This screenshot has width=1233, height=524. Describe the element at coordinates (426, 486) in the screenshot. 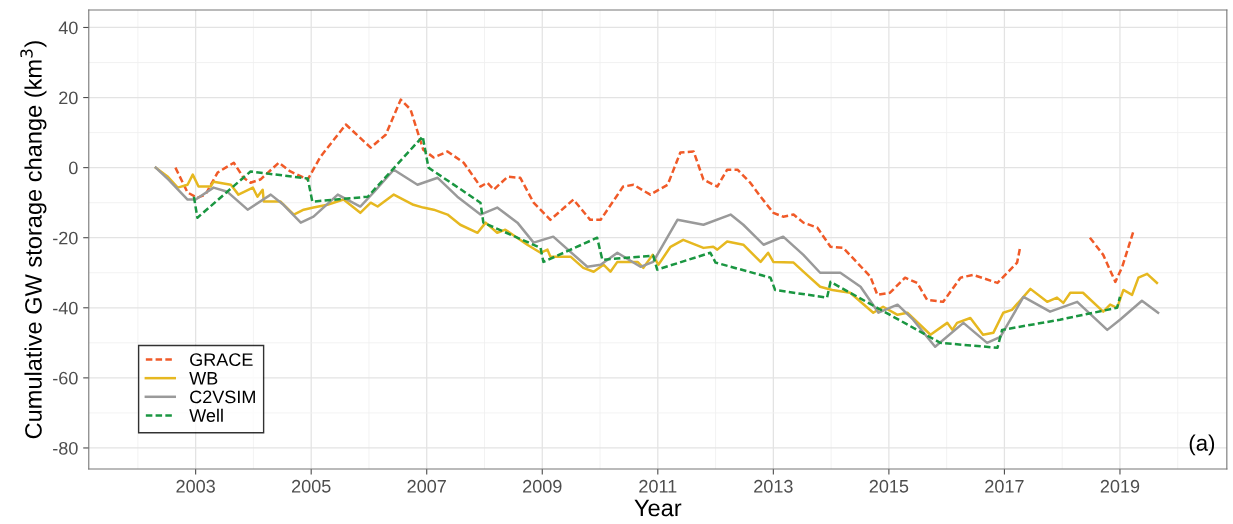

I see `x-tick-label: 2007` at that location.